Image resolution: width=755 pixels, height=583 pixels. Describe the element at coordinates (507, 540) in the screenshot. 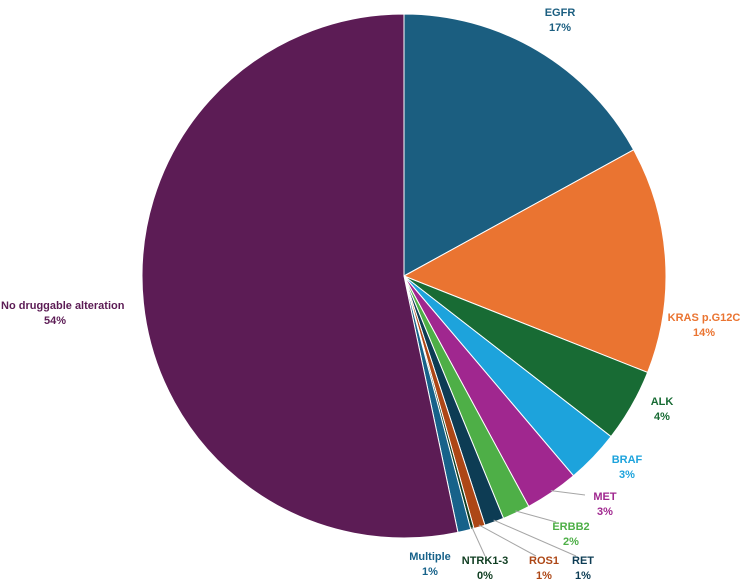

I see `leader-line-ros1` at that location.